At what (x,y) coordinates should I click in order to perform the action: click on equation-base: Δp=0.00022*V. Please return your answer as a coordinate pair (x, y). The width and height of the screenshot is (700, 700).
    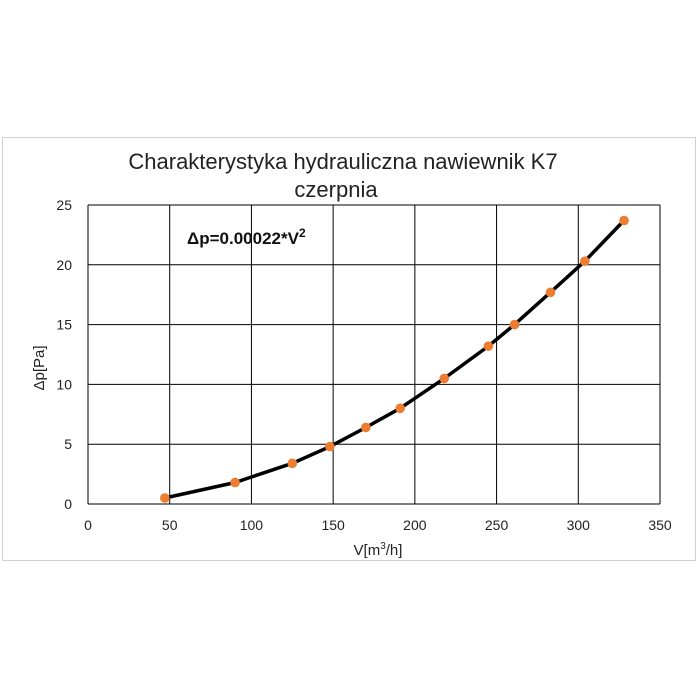
    Looking at the image, I should click on (243, 238).